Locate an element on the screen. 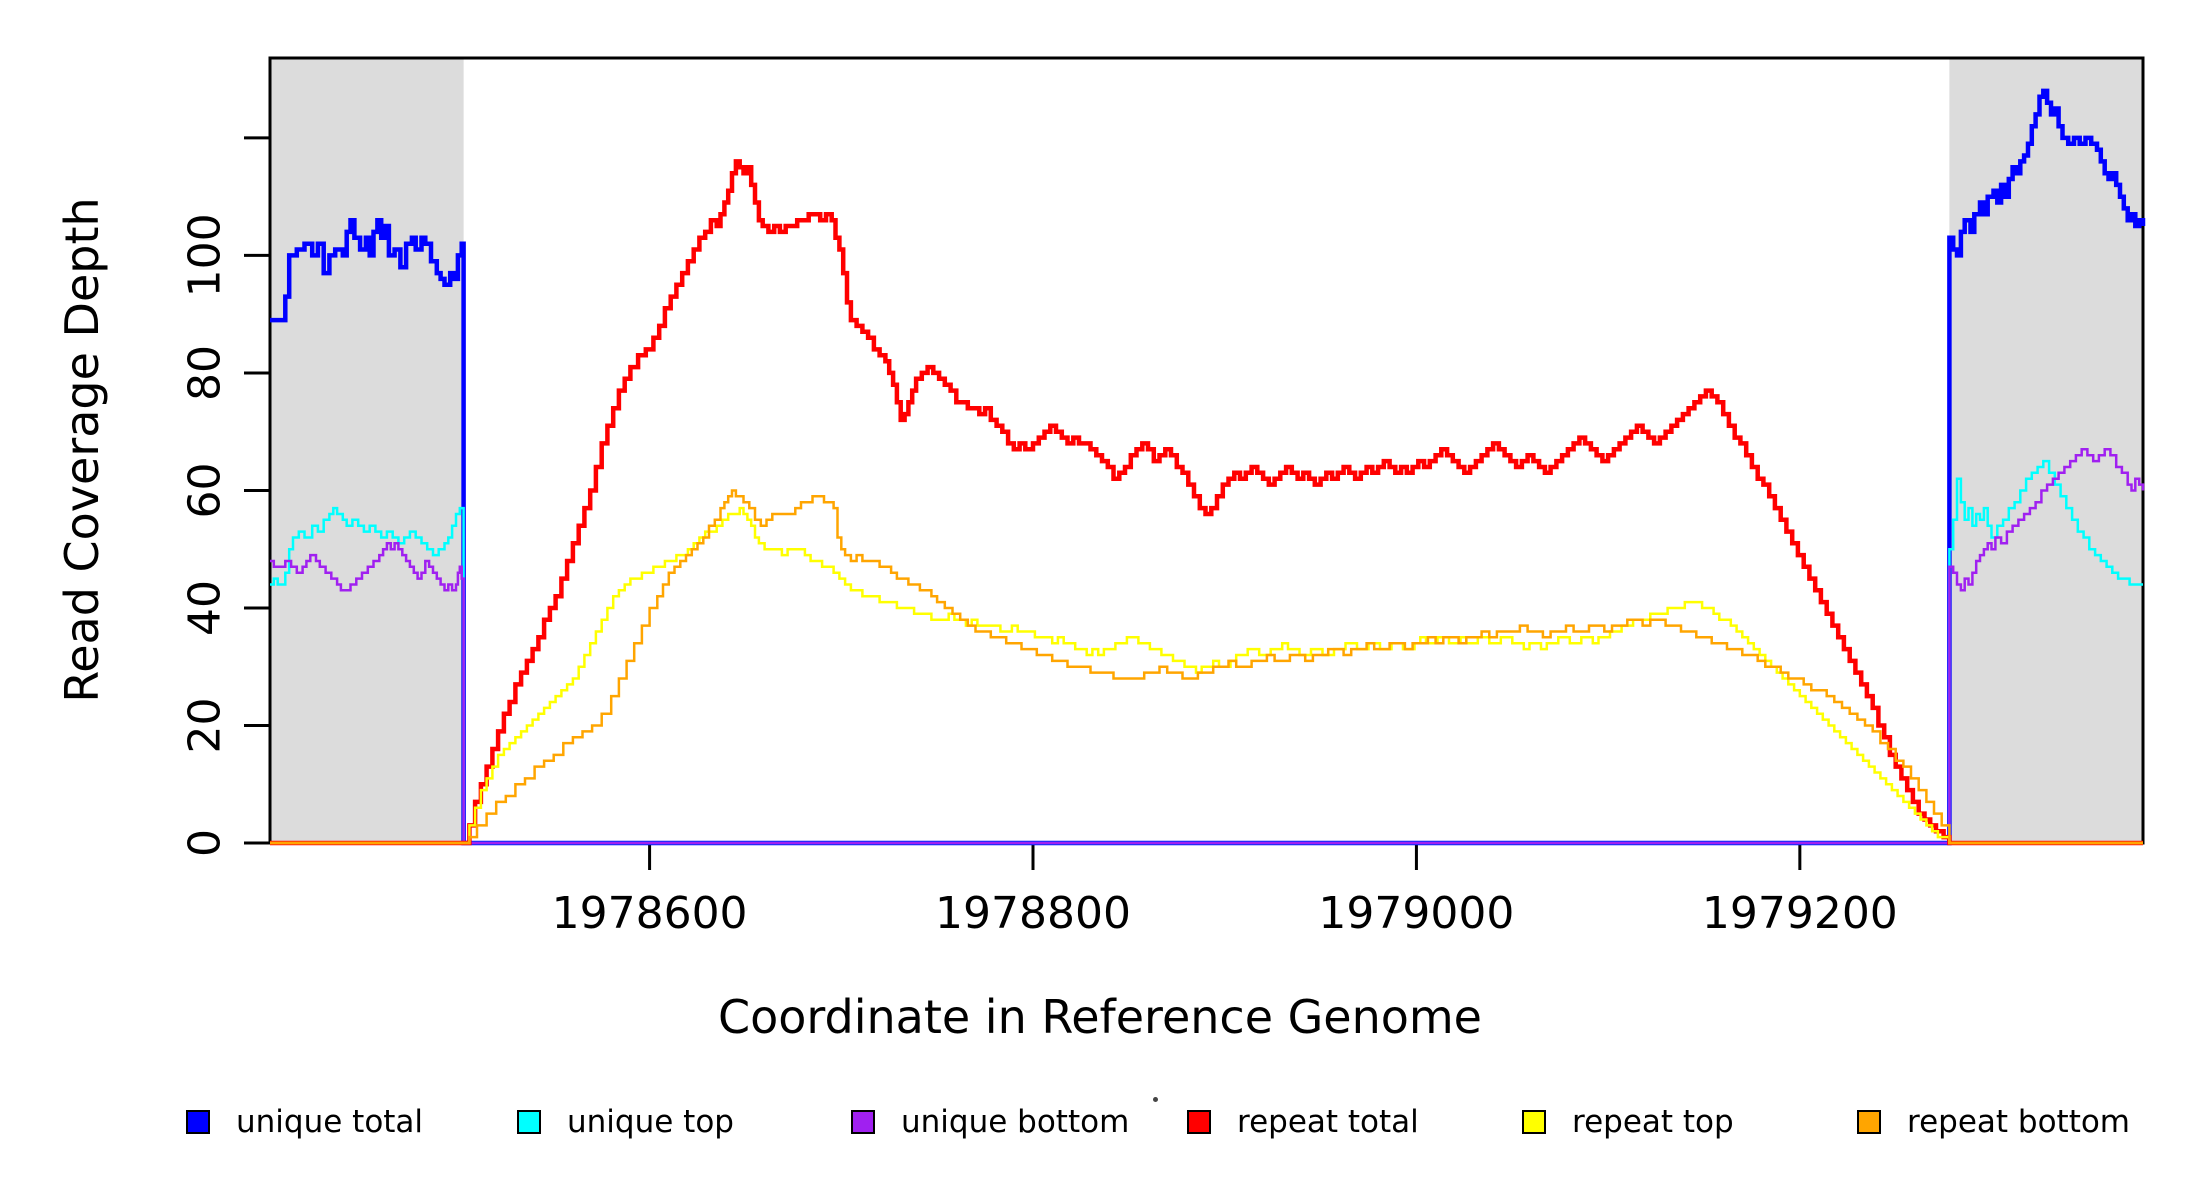 Image resolution: width=2200 pixels, height=1200 pixels. legend-swatch-unique-bottom is located at coordinates (863, 1122).